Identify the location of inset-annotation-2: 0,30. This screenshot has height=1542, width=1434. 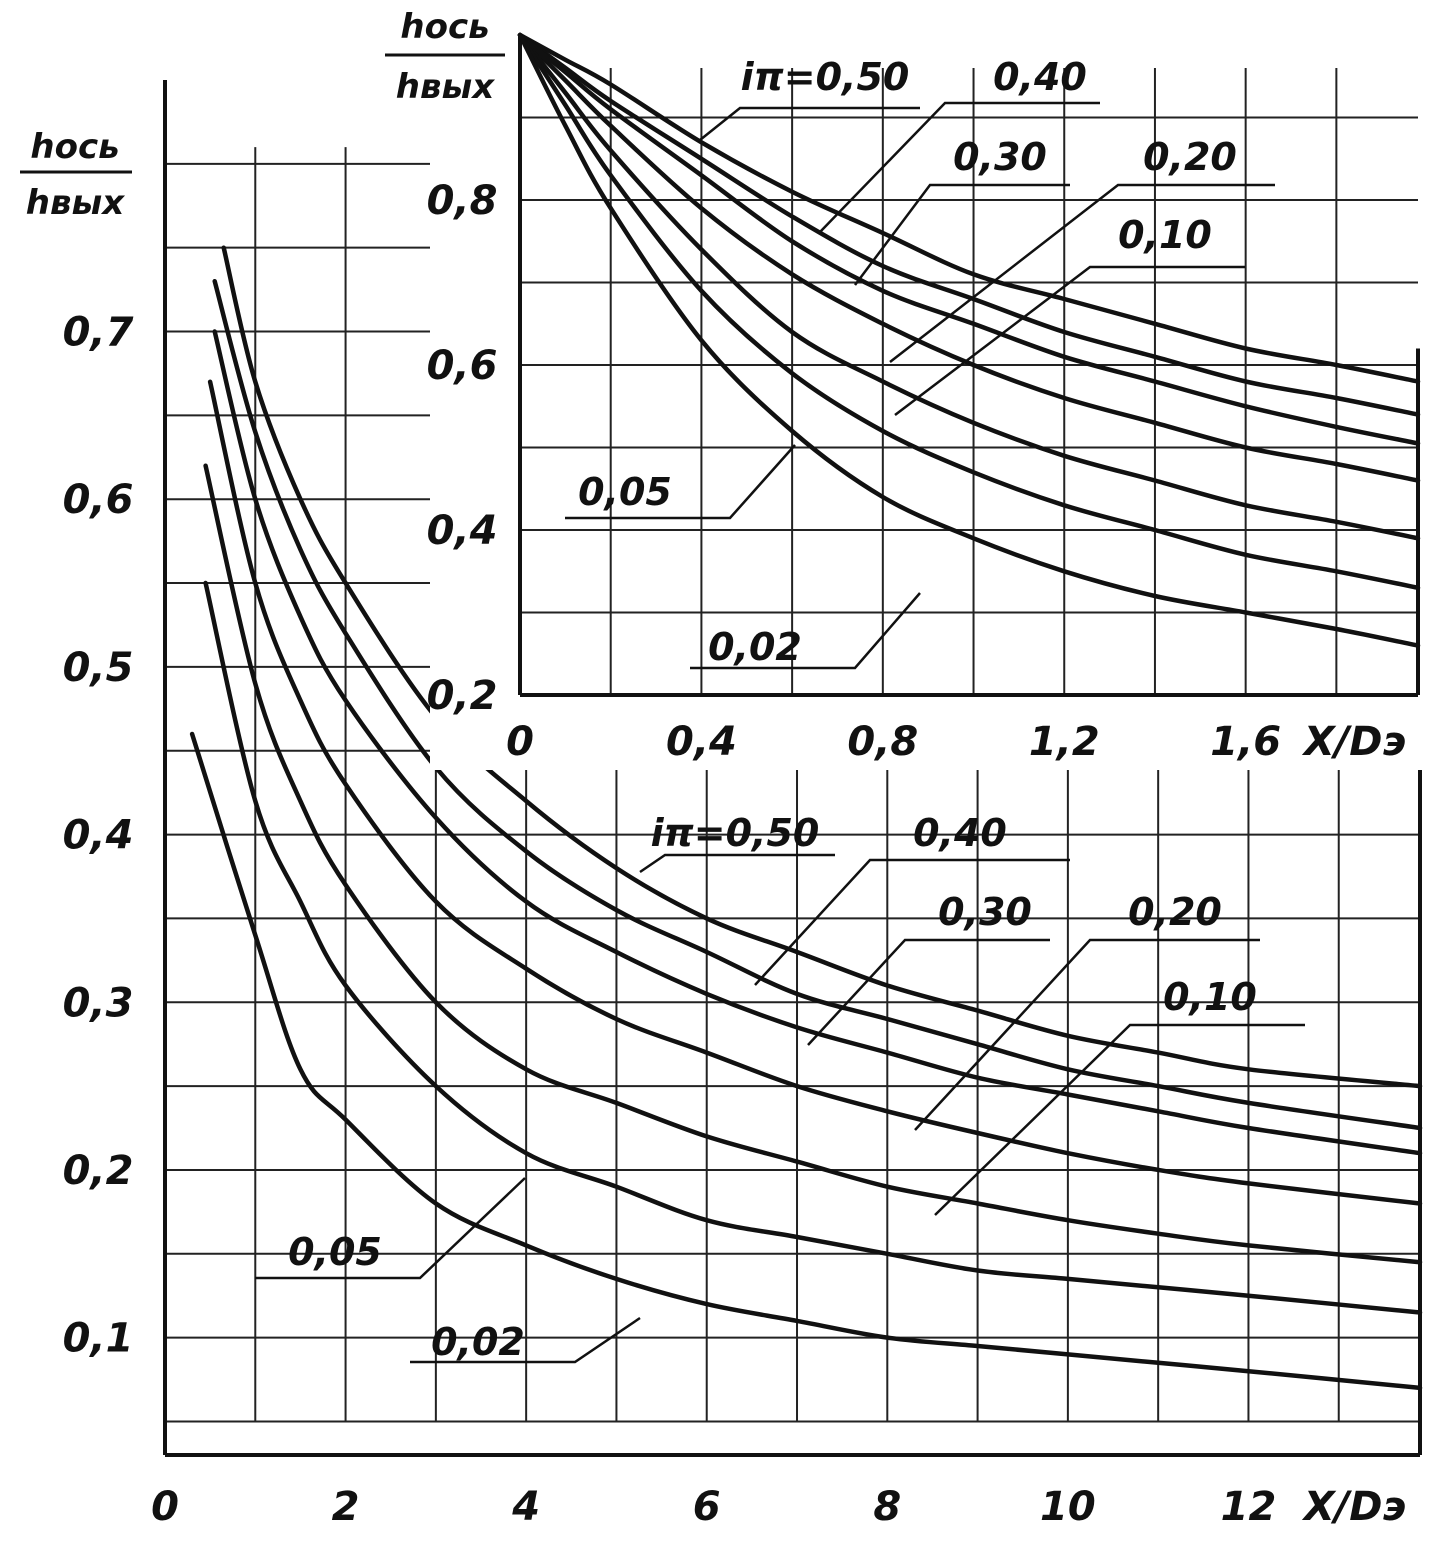
(1000, 157).